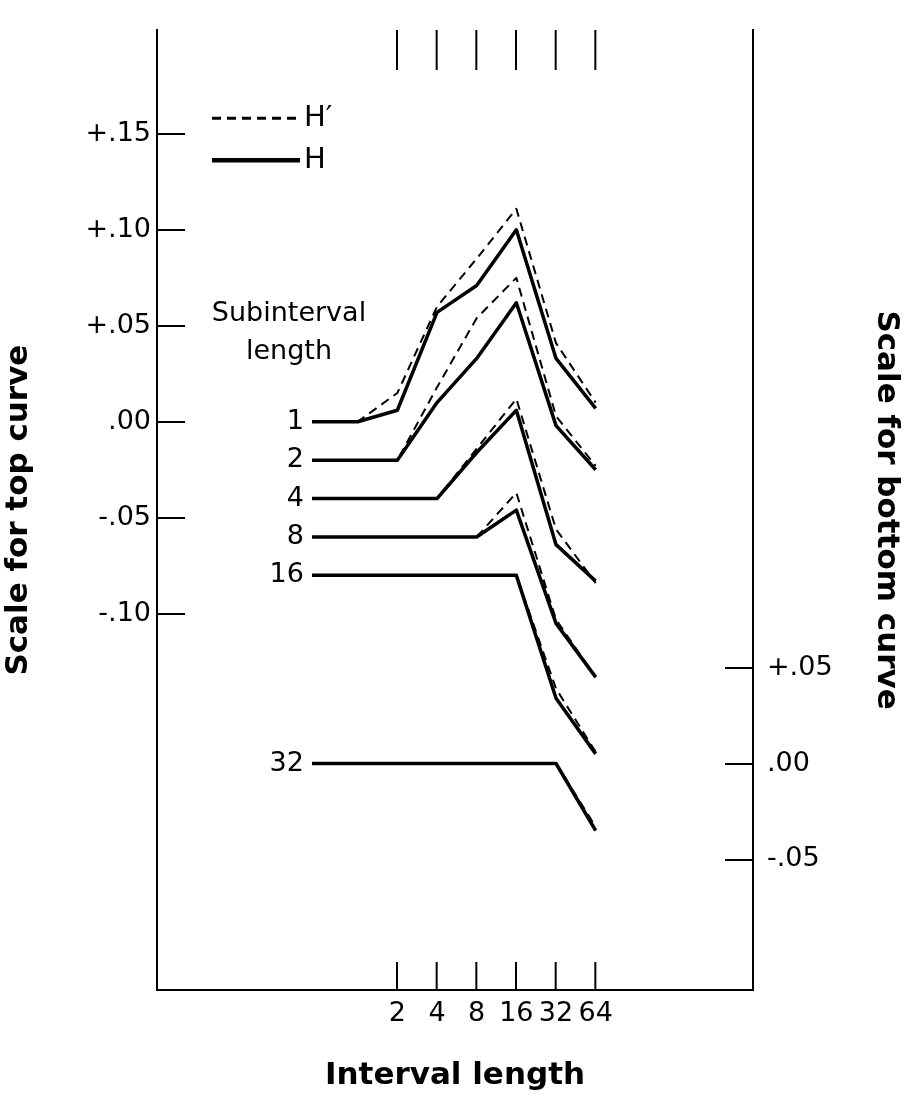 The image size is (905, 1095). I want to click on x-tick-label: 32, so click(556, 1012).